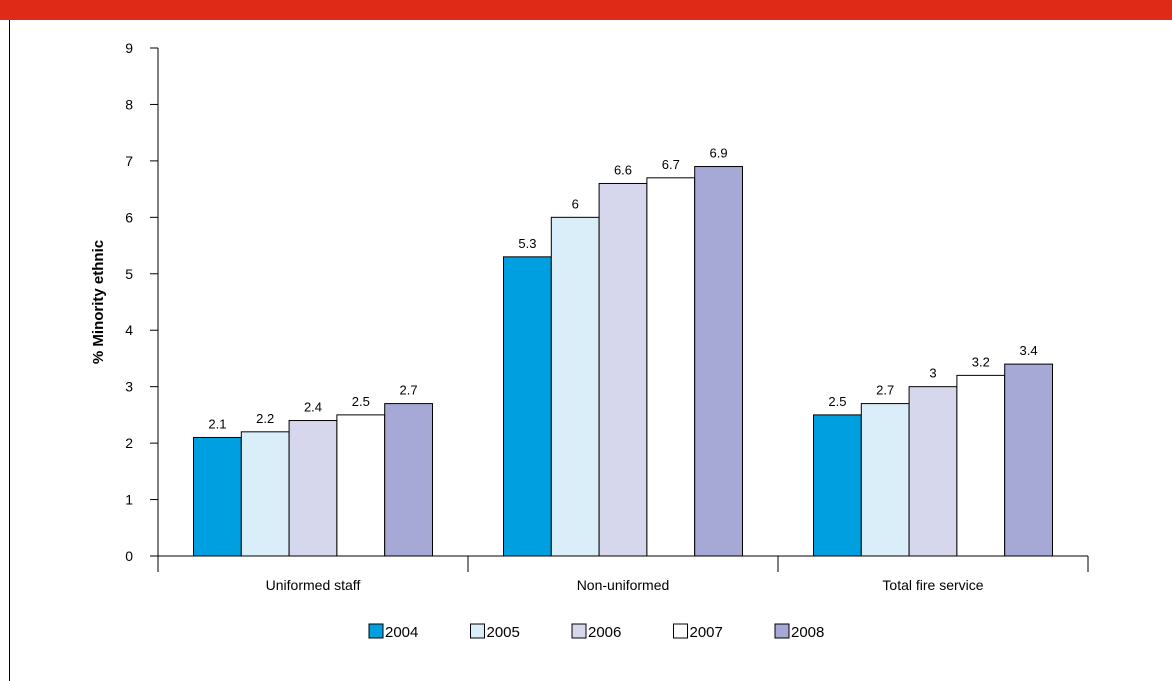 Image resolution: width=1172 pixels, height=681 pixels. I want to click on y-tick-label: 8, so click(129, 104).